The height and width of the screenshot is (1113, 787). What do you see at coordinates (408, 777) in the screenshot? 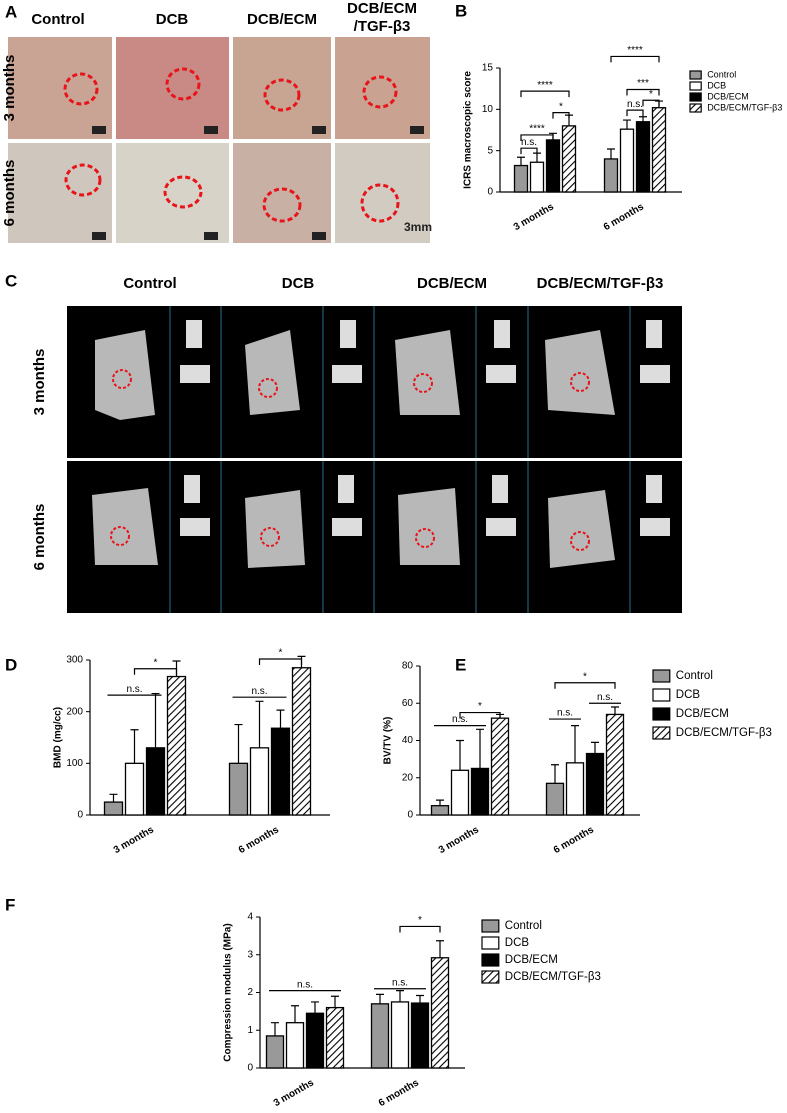
I see `y-tick-label: 20` at bounding box center [408, 777].